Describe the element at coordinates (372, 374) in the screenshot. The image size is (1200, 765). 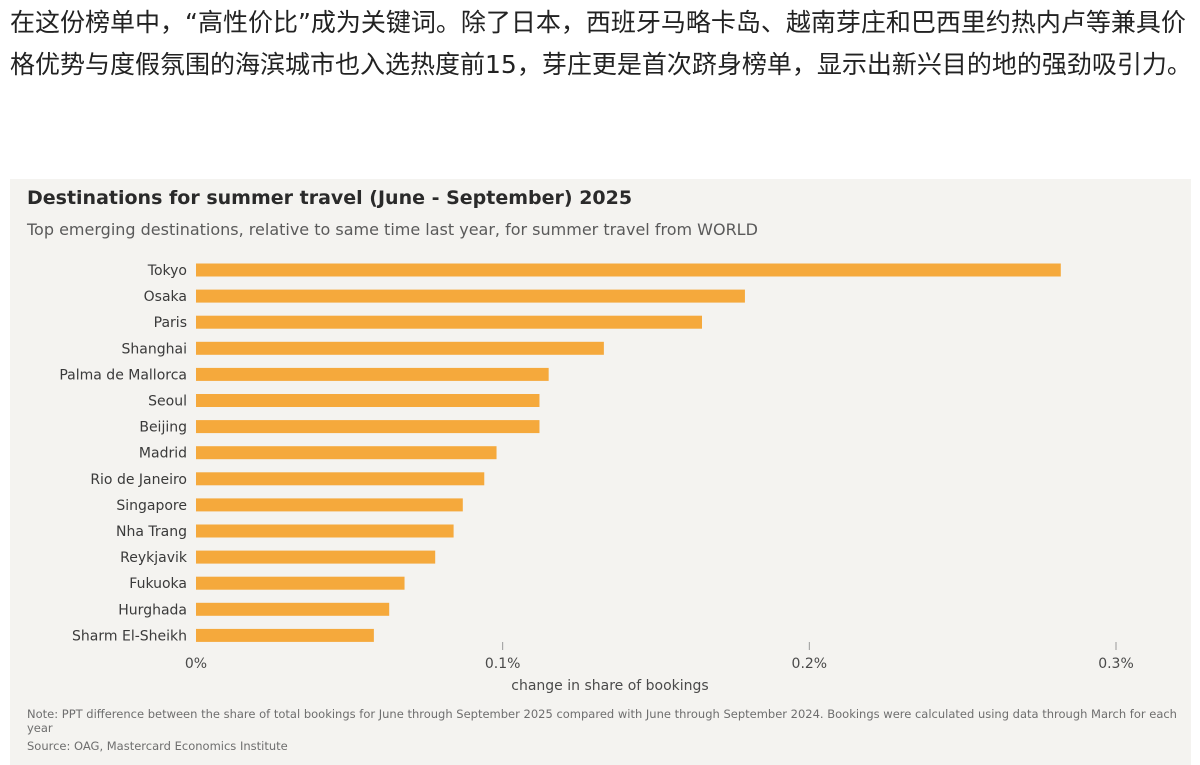
I see `bar-palma-de-mallorca` at that location.